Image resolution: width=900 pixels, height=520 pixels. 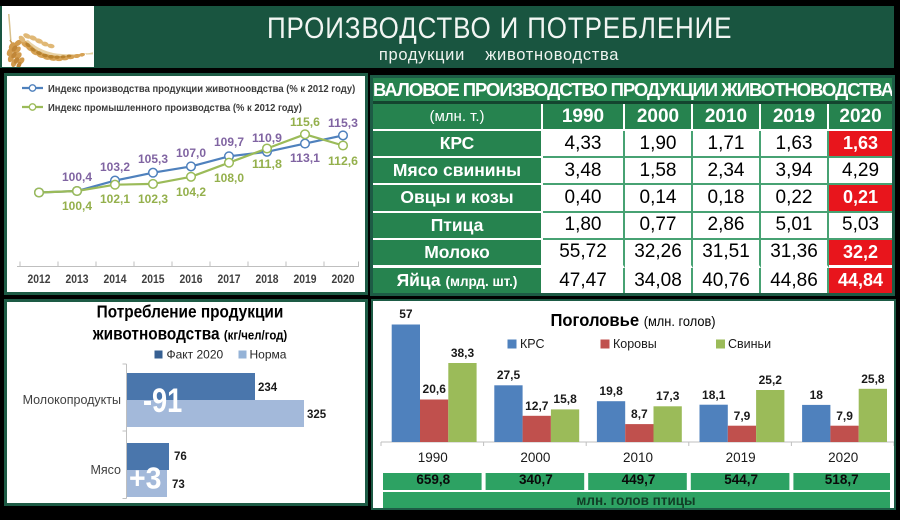 I want to click on svg-text: 234, so click(x=268, y=388).